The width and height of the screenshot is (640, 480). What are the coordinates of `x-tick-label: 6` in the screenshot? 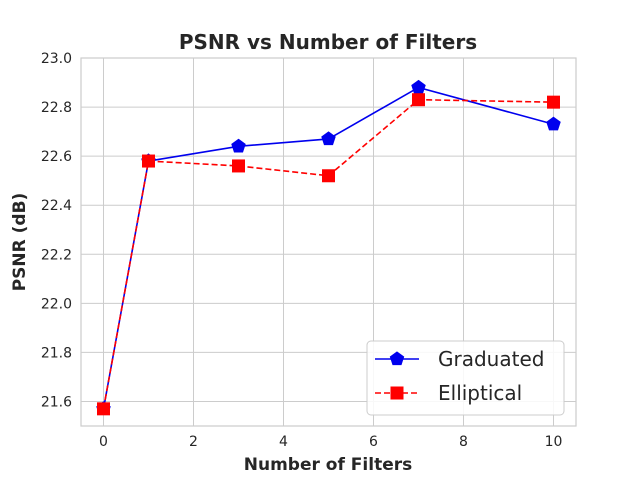 It's located at (373, 442).